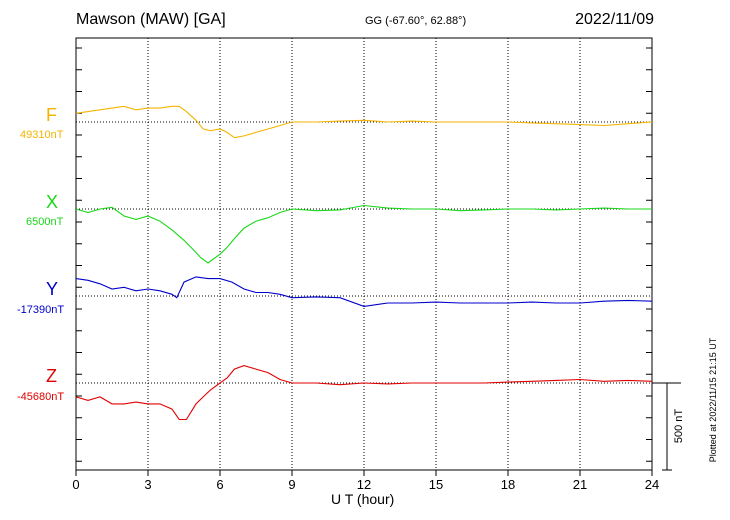  What do you see at coordinates (416, 21) in the screenshot?
I see `geo-coordinates: GG (-67.60°, 62.88°)` at bounding box center [416, 21].